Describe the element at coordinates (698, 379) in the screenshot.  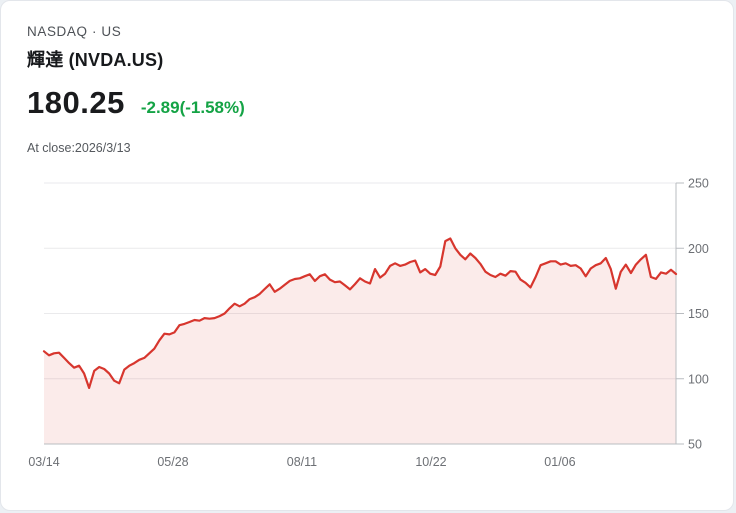
I see `y-axis-label: 100` at that location.